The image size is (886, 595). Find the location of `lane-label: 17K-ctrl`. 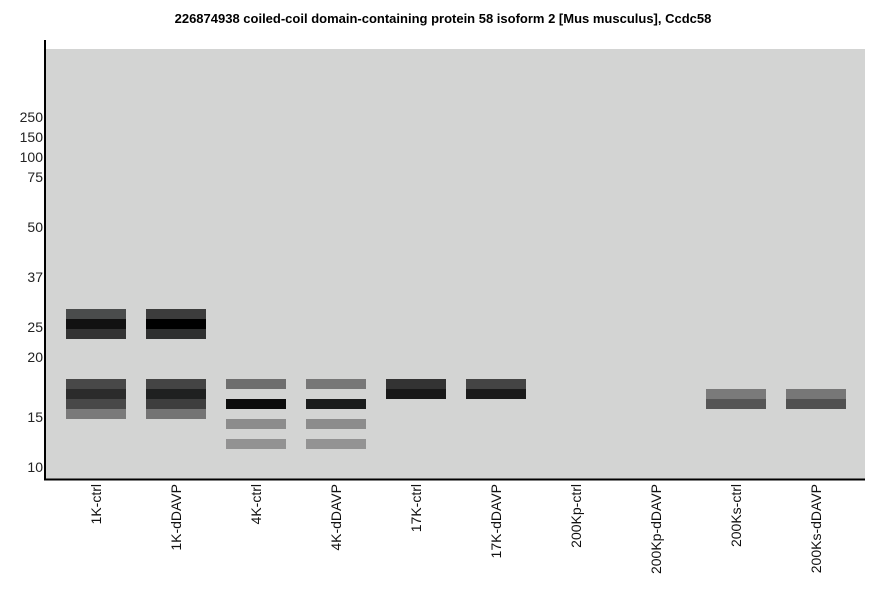

lane-label: 17K-ctrl is located at coordinates (416, 508).